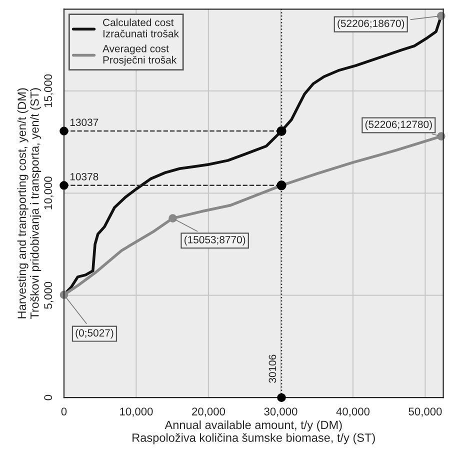  What do you see at coordinates (398, 125) in the screenshot?
I see `annotation: (52206;12780)` at bounding box center [398, 125].